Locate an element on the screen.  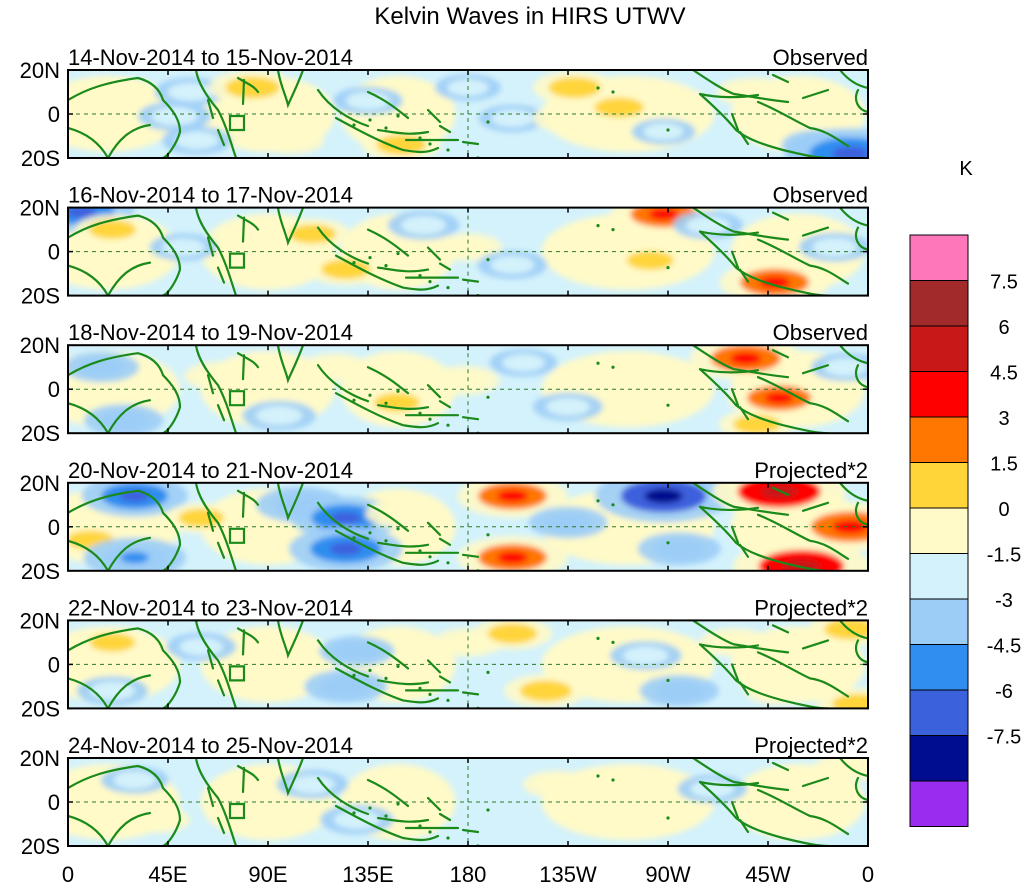
y-tick-label: 20S is located at coordinates (40, 708).